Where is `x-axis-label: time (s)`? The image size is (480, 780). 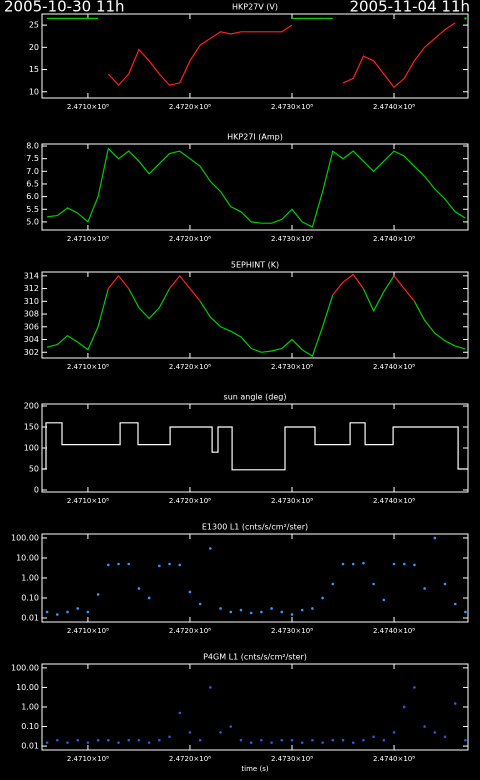
x-axis-label: time (s) is located at coordinates (254, 769).